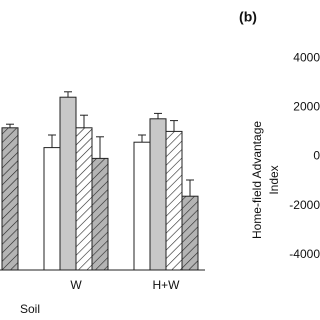  I want to click on y-tick-label: 0, so click(316, 156).